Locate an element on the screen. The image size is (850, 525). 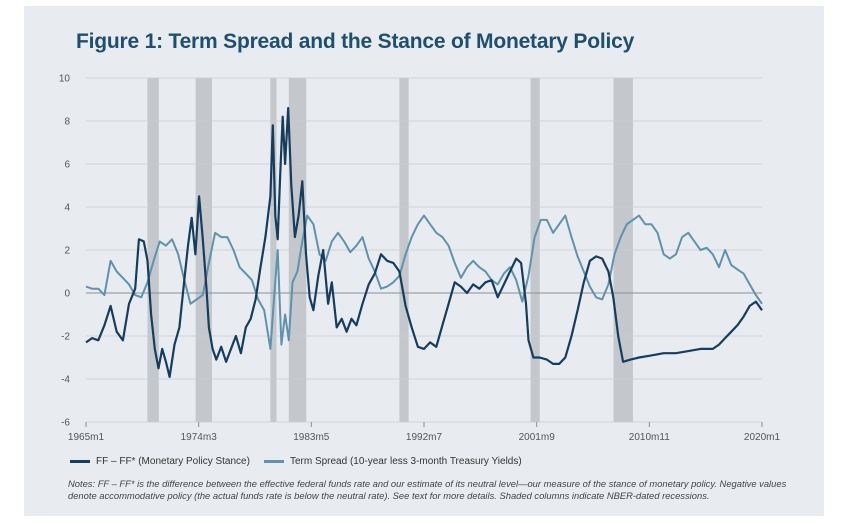
y-tick-label: 8 is located at coordinates (67, 122).